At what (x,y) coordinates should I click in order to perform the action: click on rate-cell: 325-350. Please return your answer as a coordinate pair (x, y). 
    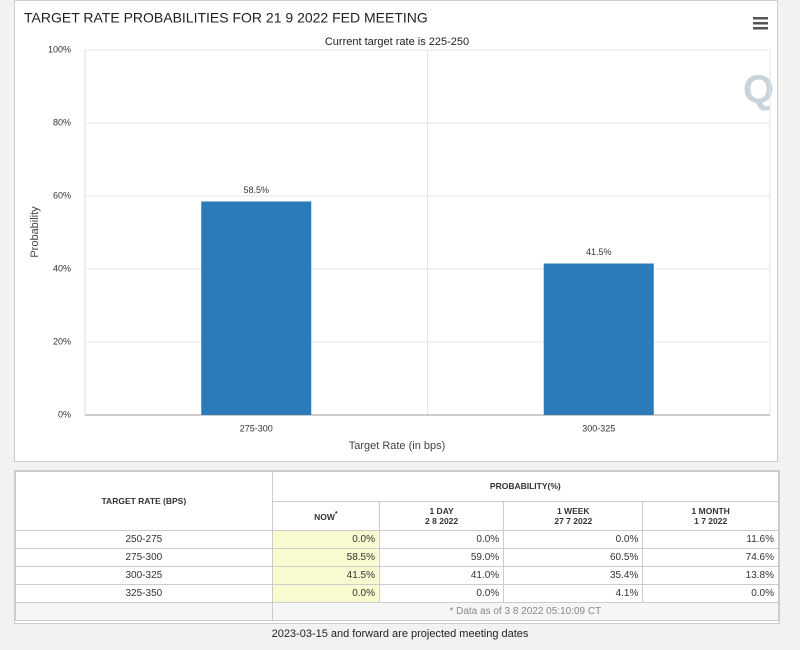
    Looking at the image, I should click on (144, 593).